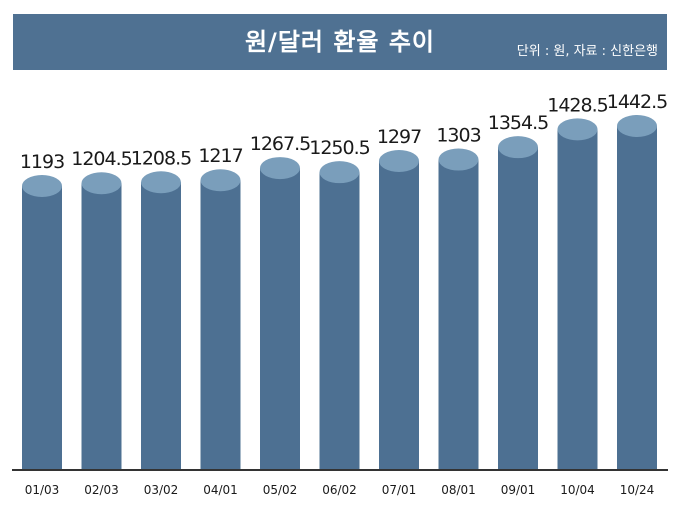 This screenshot has width=680, height=525. What do you see at coordinates (161, 490) in the screenshot?
I see `x-tick-label: 03/02` at bounding box center [161, 490].